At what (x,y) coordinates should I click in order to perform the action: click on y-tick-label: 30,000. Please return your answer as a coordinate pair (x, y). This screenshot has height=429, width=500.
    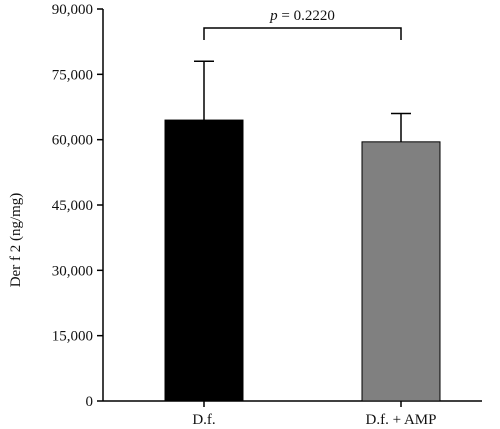
    Looking at the image, I should click on (72, 271).